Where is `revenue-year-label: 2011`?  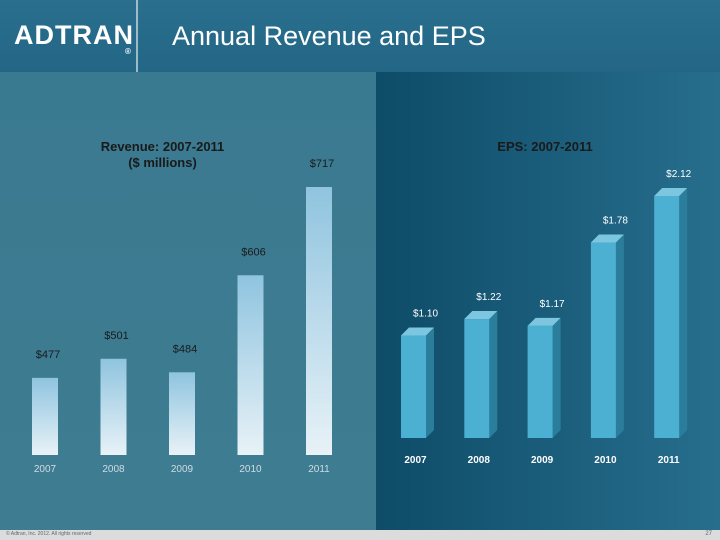
revenue-year-label: 2011 is located at coordinates (319, 469).